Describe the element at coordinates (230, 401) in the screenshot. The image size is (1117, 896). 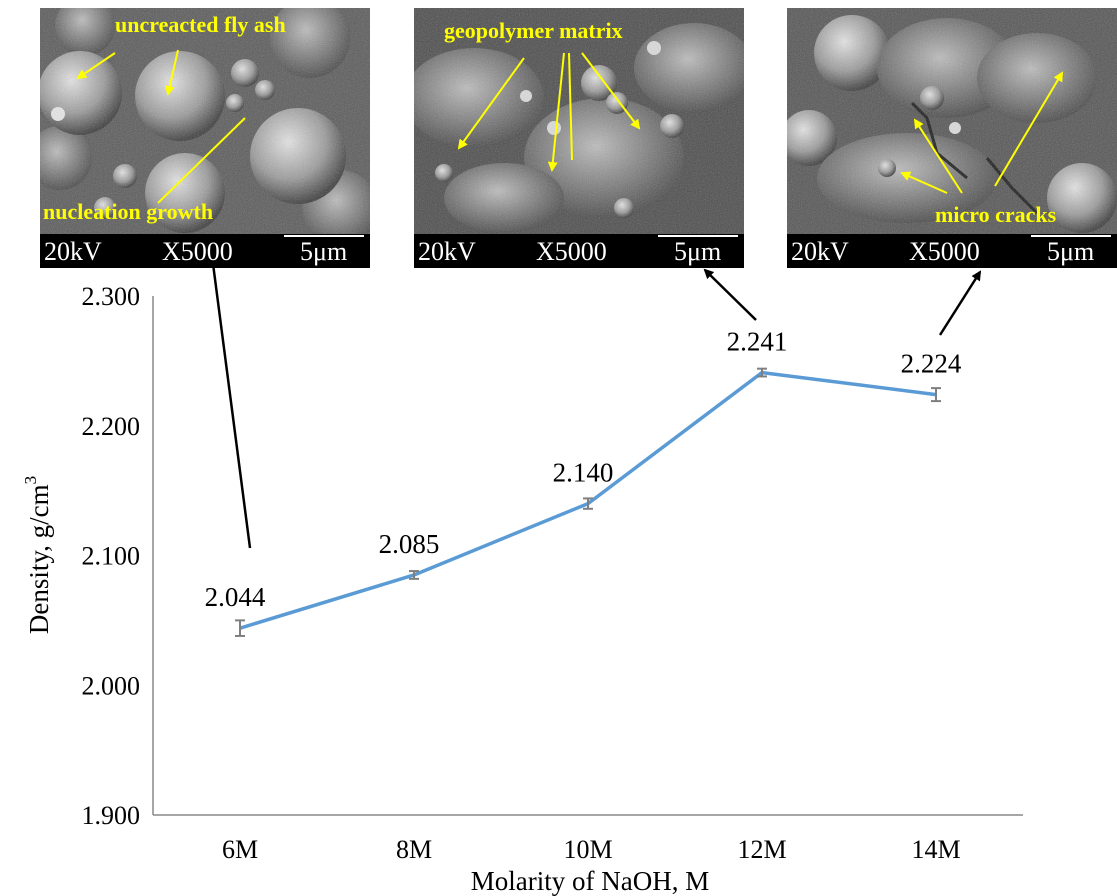
I see `pointer-arrow-6m` at that location.